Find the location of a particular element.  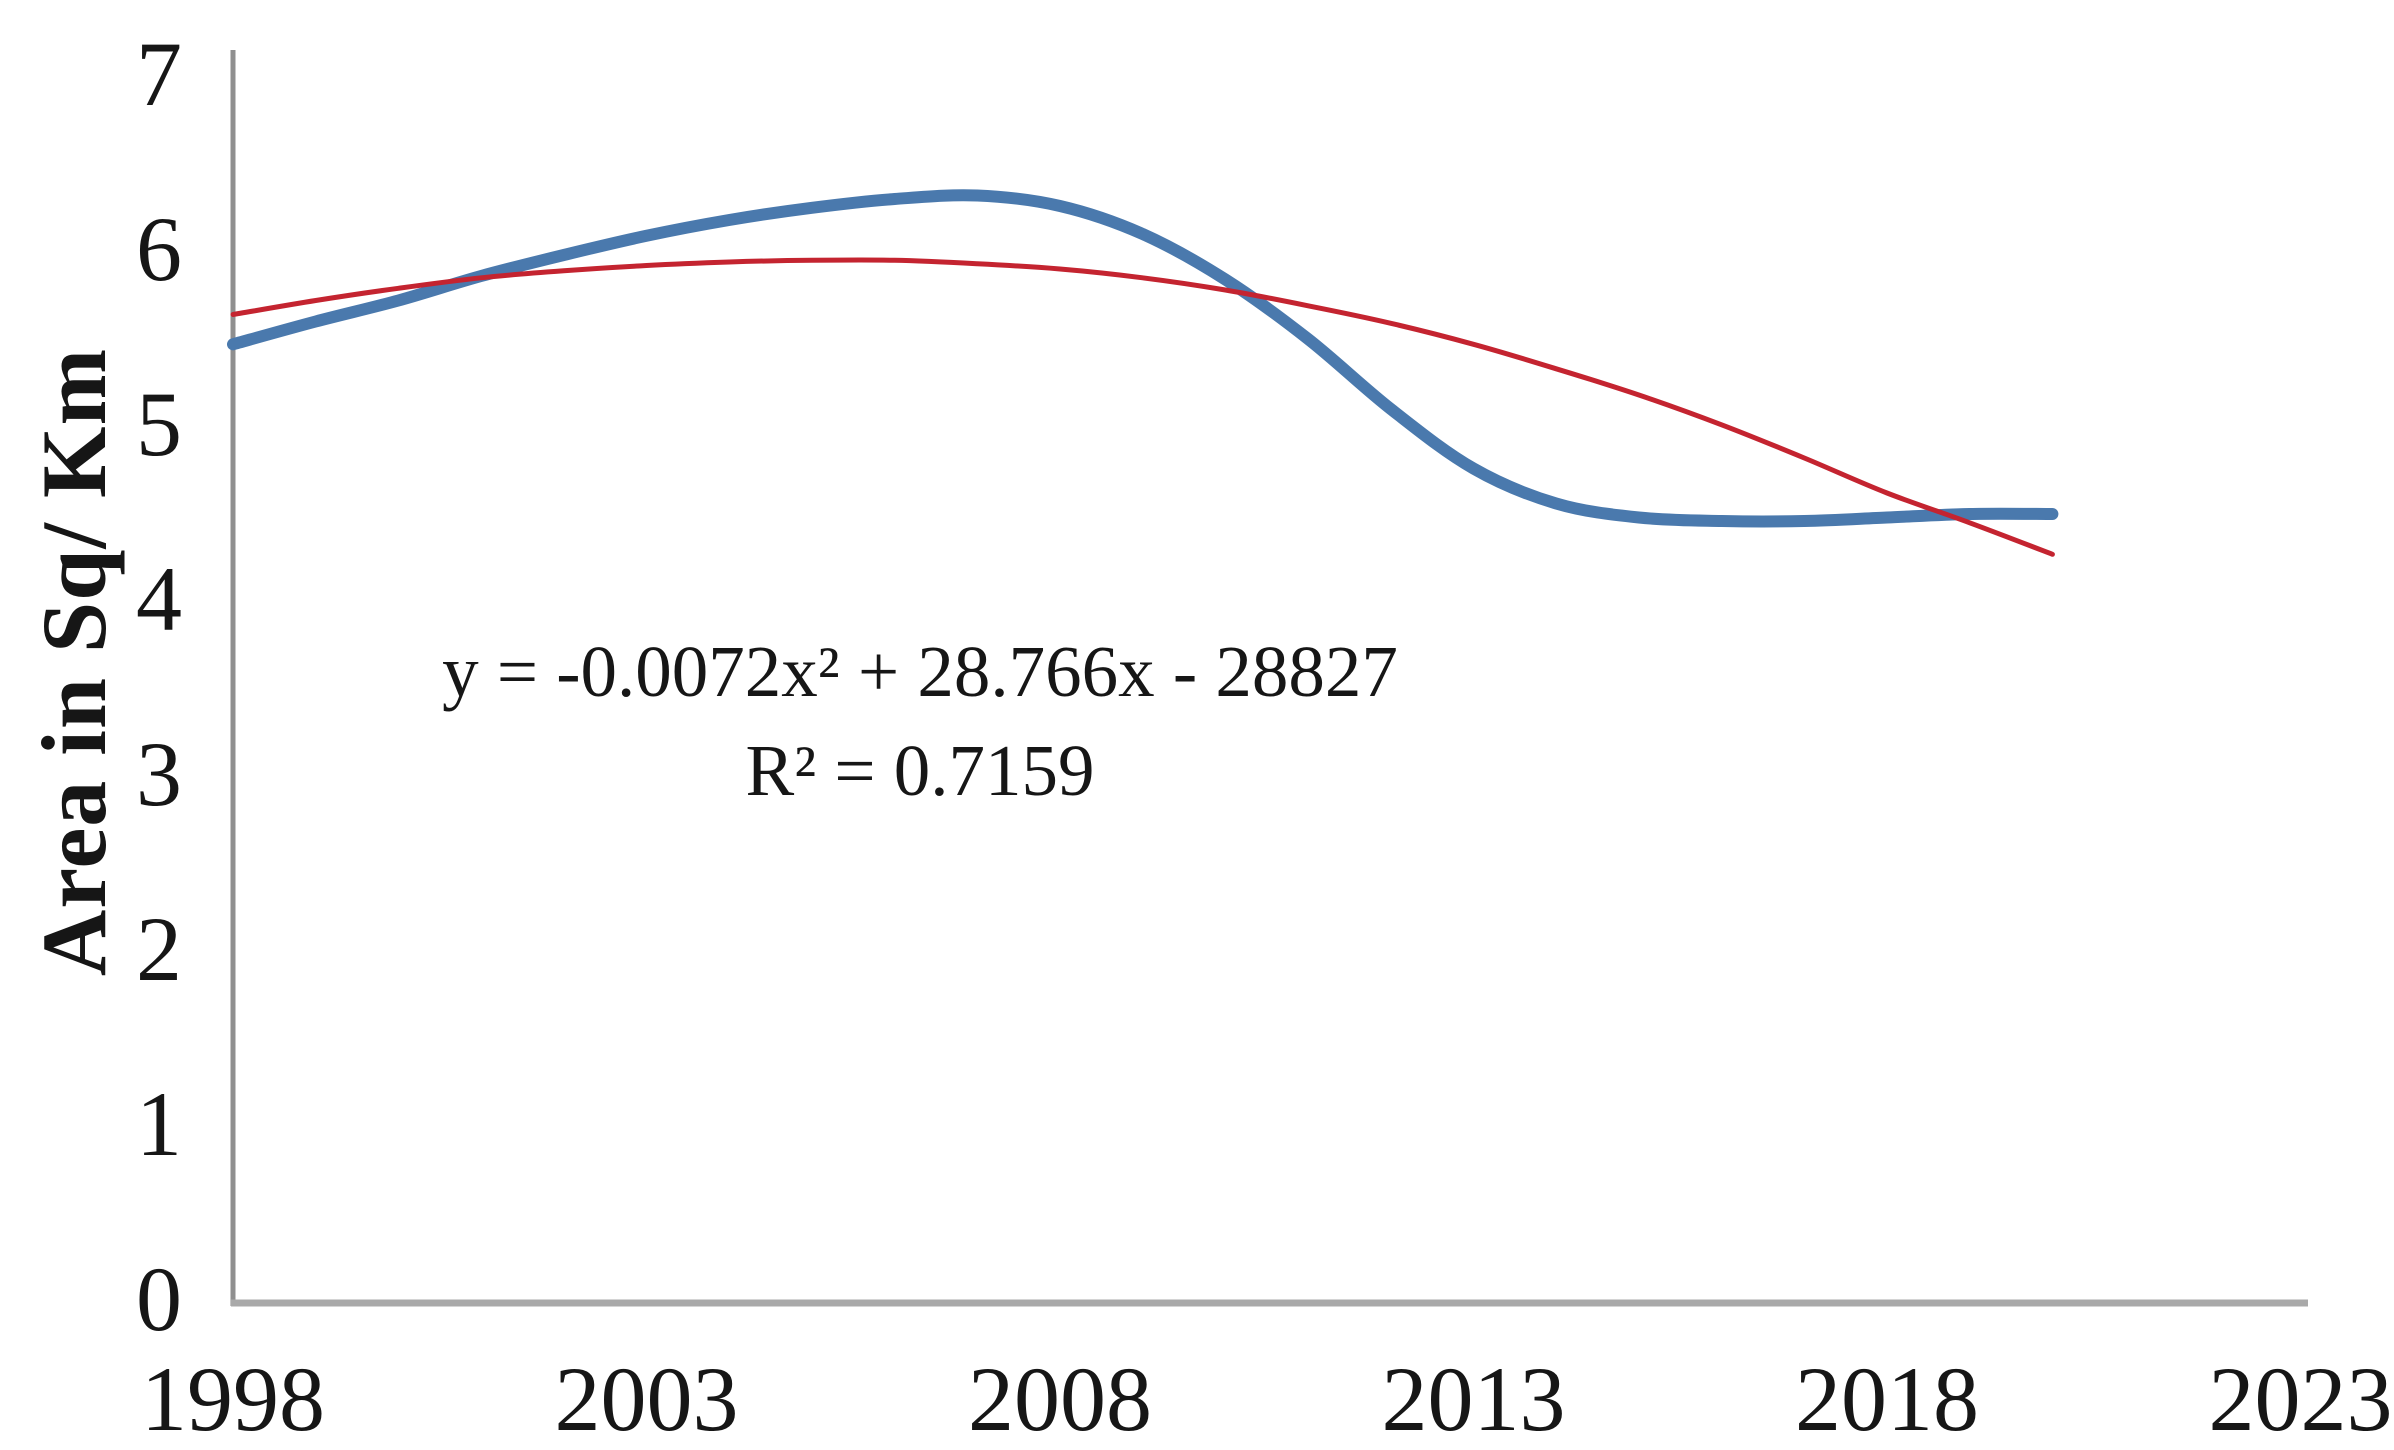

y-tick-label: 4 is located at coordinates (159, 599).